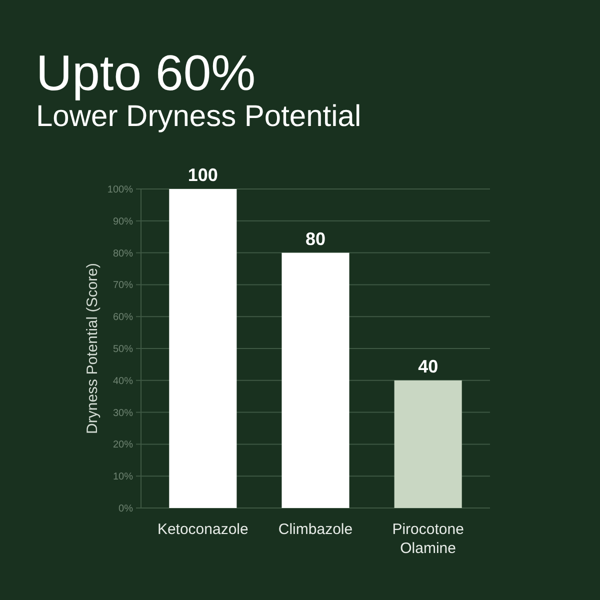 This screenshot has width=600, height=600. Describe the element at coordinates (315, 238) in the screenshot. I see `data-label: 80` at that location.